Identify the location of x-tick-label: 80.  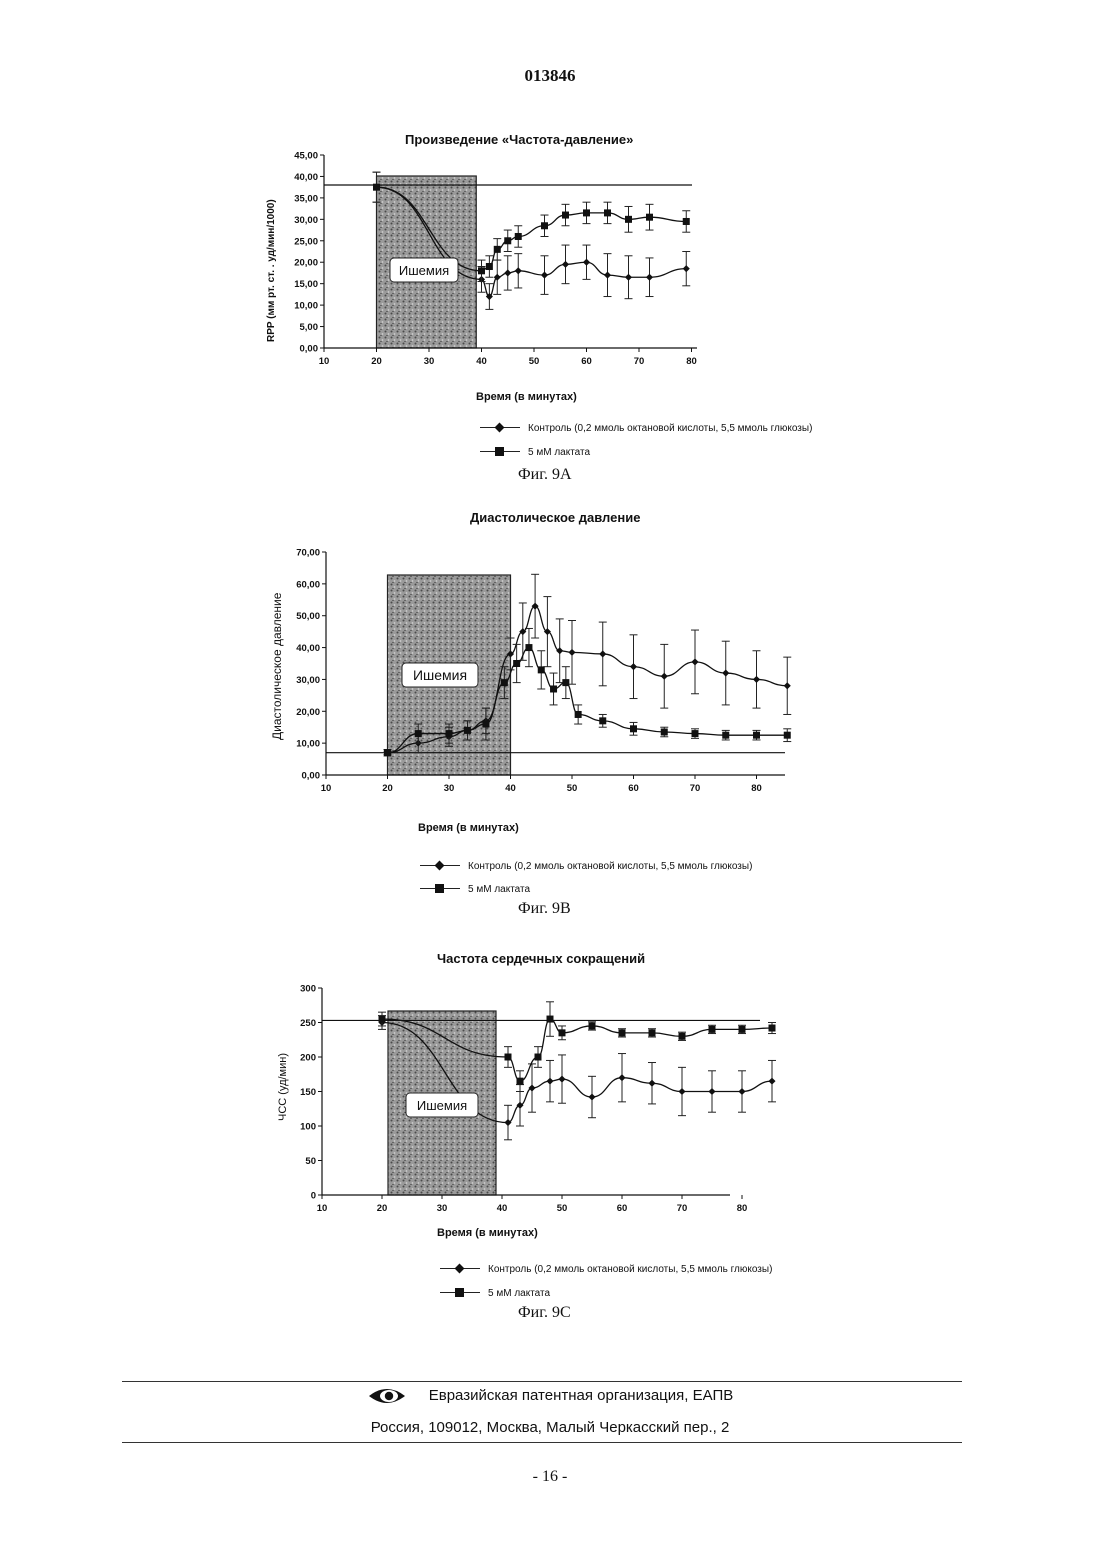
(756, 788).